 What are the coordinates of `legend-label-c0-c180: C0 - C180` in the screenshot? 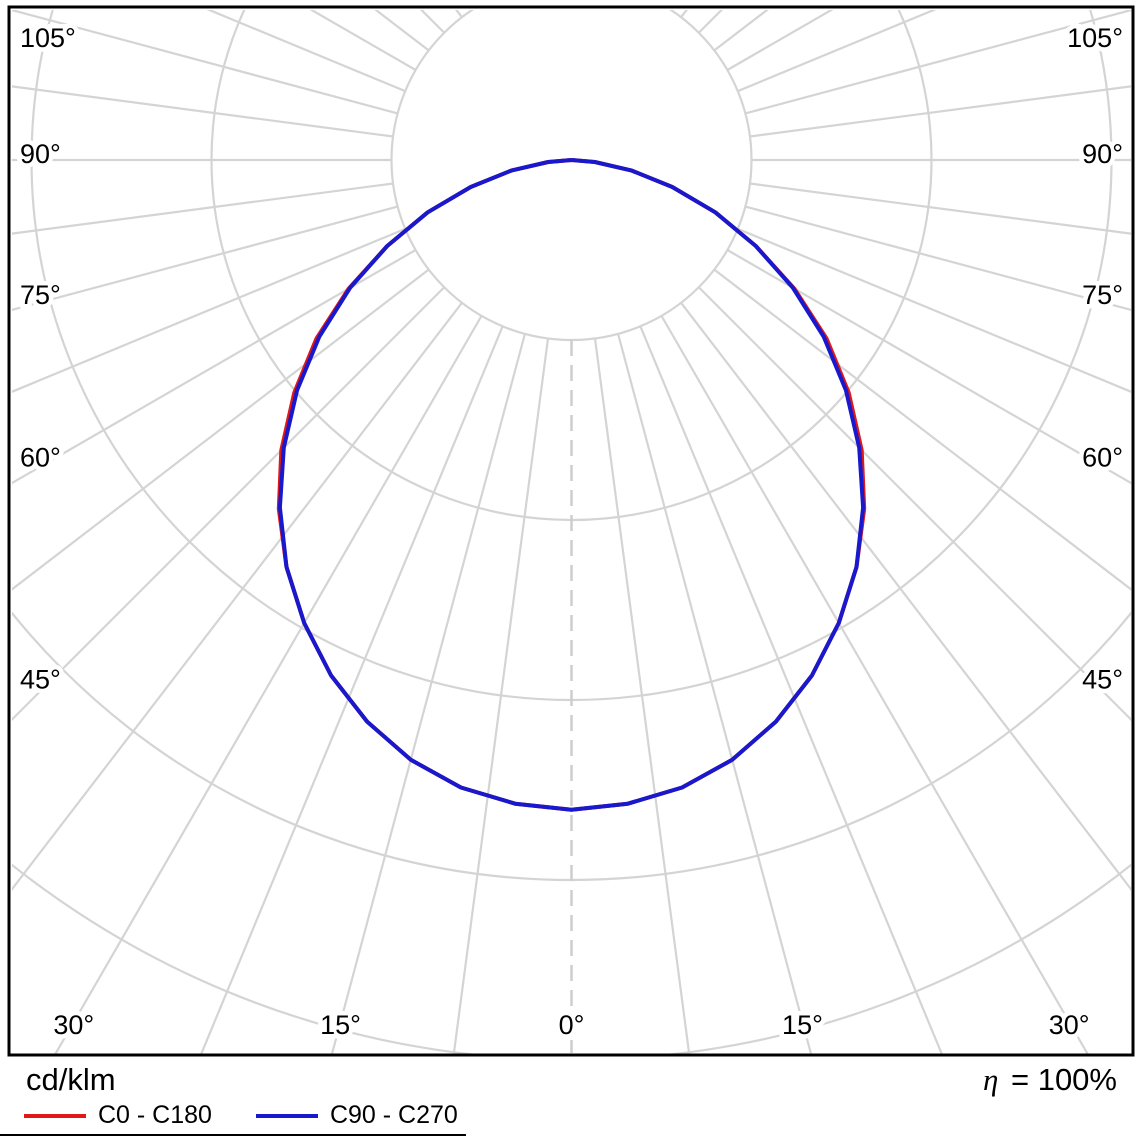 It's located at (155, 1115).